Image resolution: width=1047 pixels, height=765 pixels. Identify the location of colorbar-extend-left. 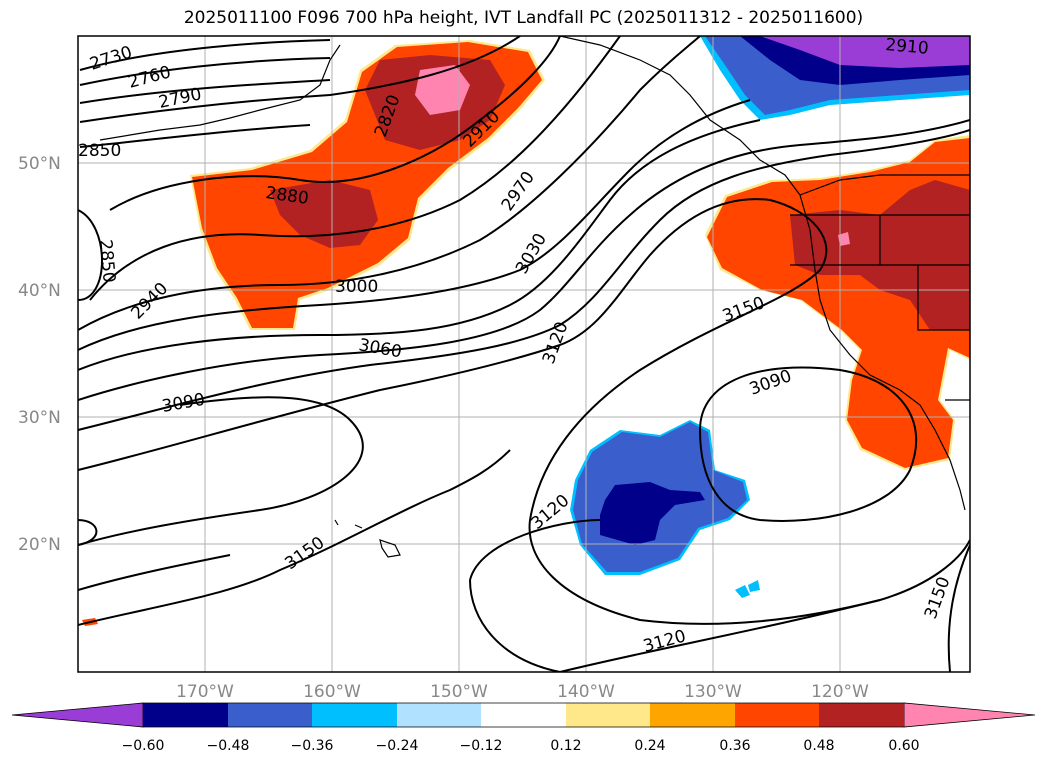
(77, 715).